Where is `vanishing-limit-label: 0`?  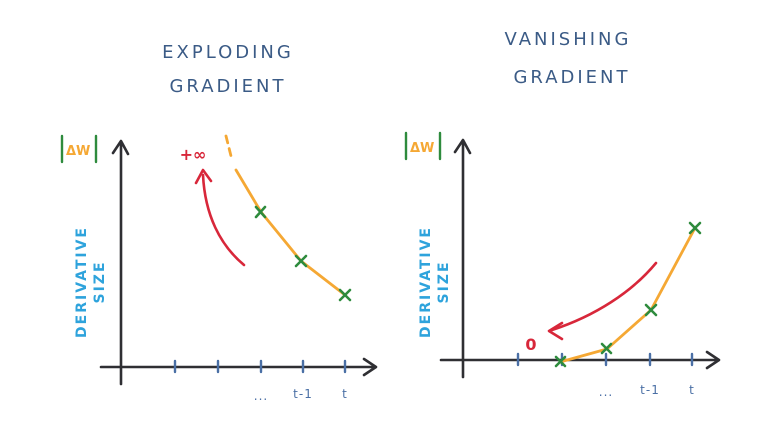
vanishing-limit-label: 0 is located at coordinates (530, 344).